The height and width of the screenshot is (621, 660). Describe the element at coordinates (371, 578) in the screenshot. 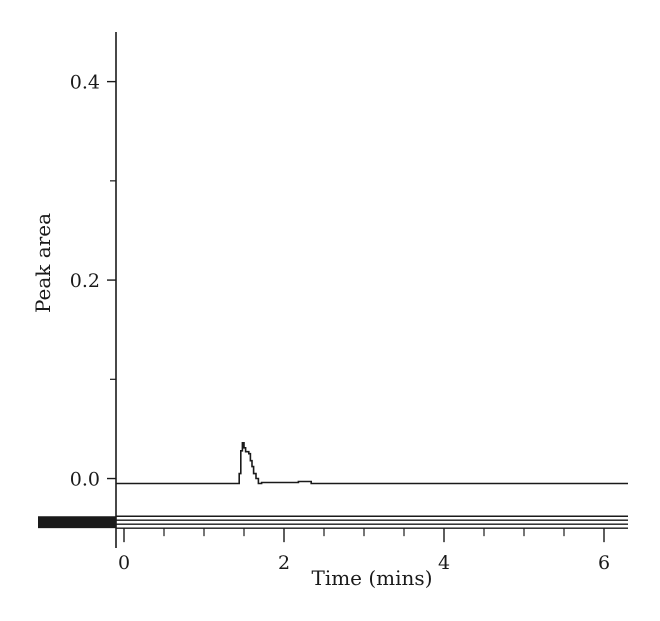

I see `x-axis-title: Time (mins)` at that location.